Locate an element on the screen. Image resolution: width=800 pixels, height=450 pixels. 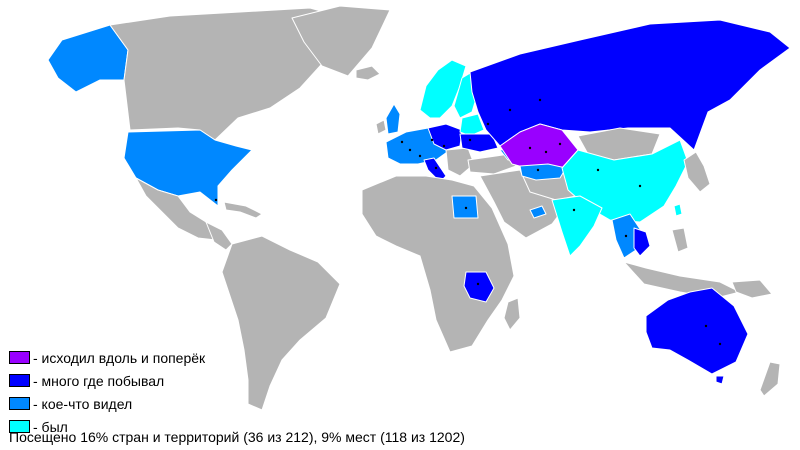
tasmania is located at coordinates (720, 380).